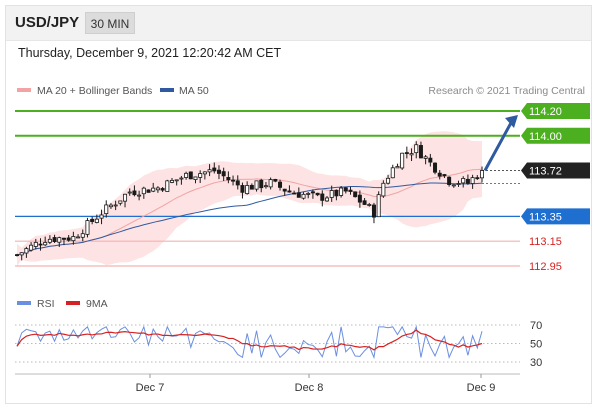 This screenshot has height=409, width=596. What do you see at coordinates (73, 303) in the screenshot?
I see `rsi-ma-legend-swatch` at bounding box center [73, 303].